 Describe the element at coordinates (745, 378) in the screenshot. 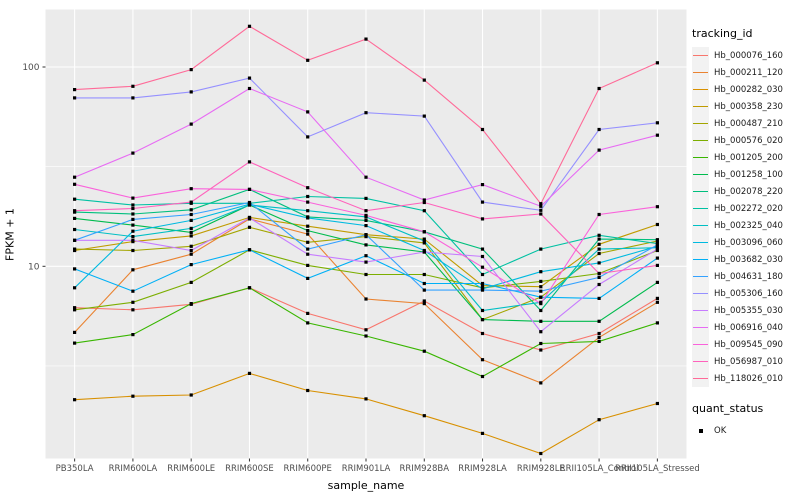

I see `legend-entry: Hb_118026_010` at that location.